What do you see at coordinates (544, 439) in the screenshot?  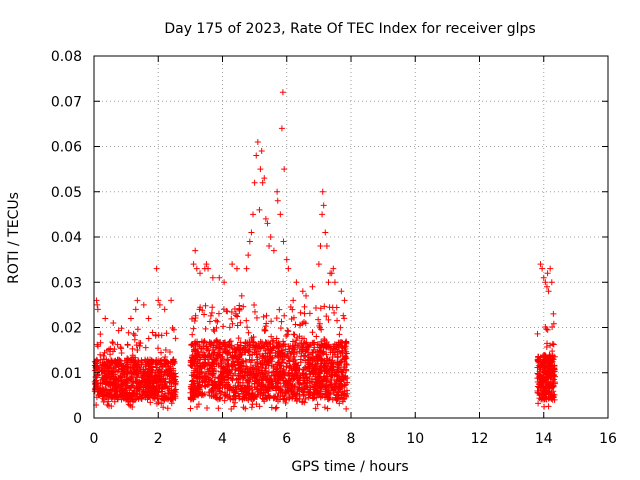 I see `x-tick-label: 14` at bounding box center [544, 439].